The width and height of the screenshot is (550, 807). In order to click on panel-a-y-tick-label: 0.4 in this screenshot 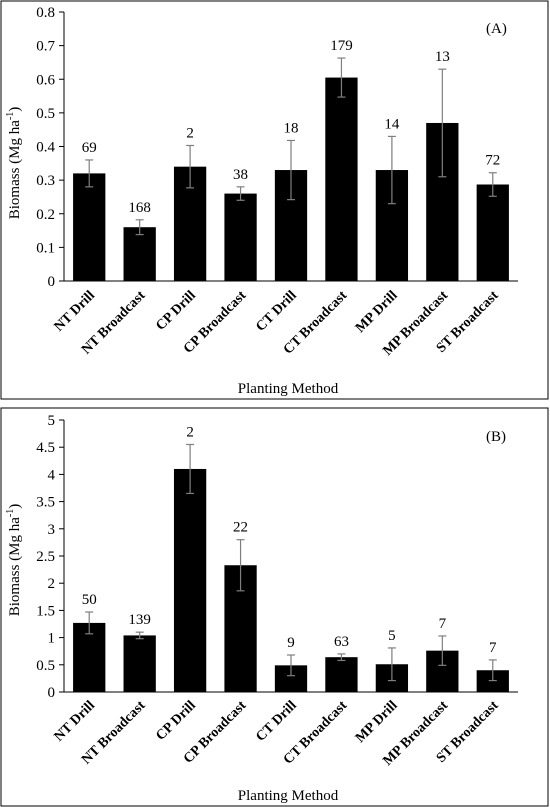, I will do `click(45, 148)`.